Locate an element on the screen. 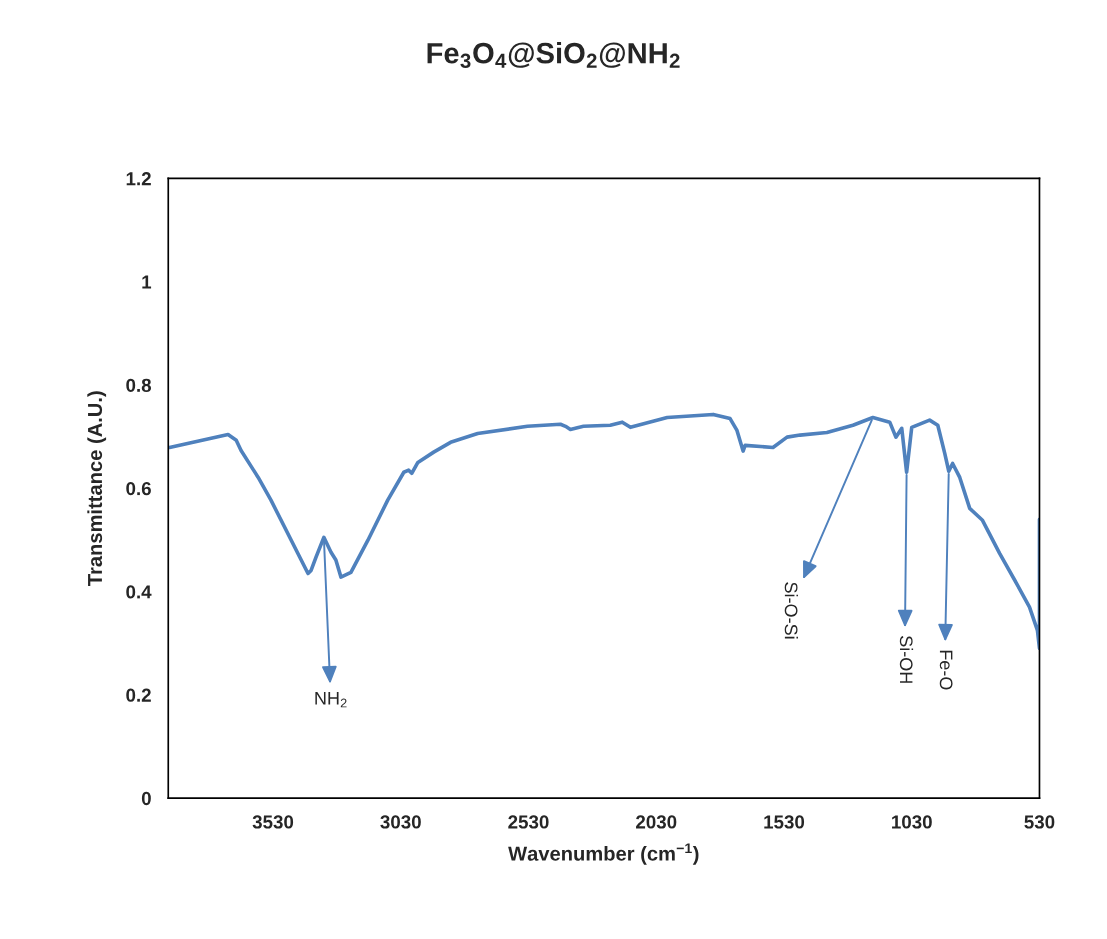  y-tick-label: 1 is located at coordinates (147, 282).